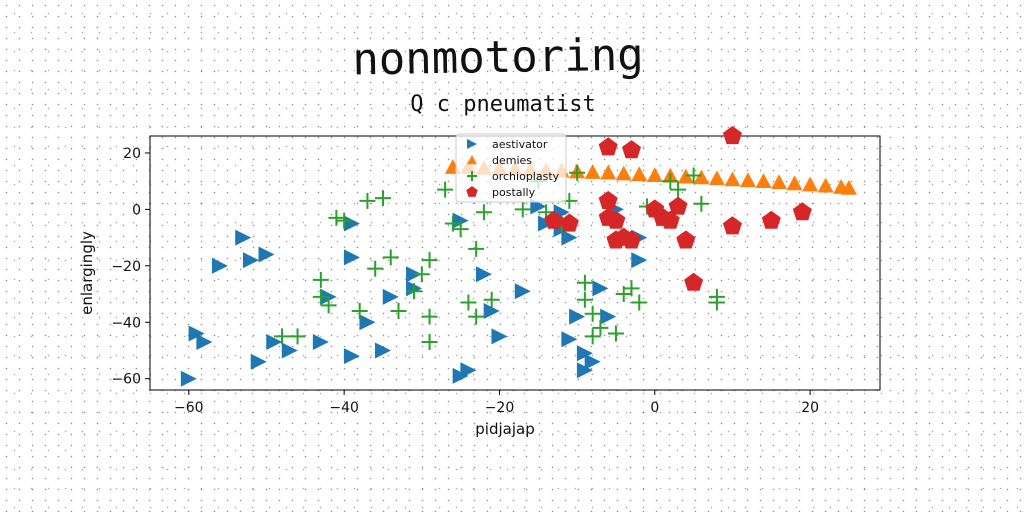 The height and width of the screenshot is (512, 1024). What do you see at coordinates (344, 408) in the screenshot?
I see `x-tick-label: −40` at bounding box center [344, 408].